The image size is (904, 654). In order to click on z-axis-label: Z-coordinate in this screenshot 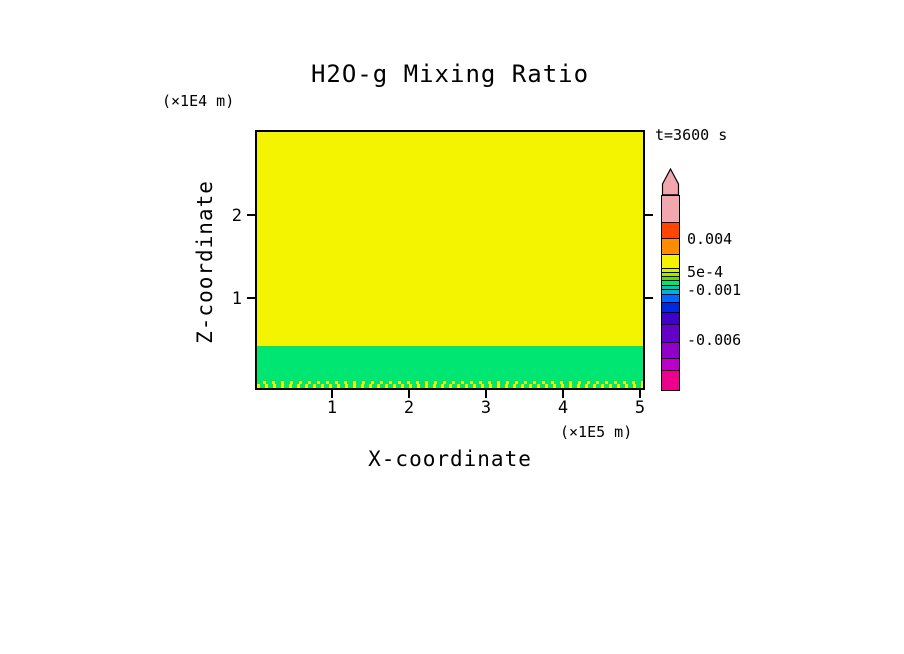, I will do `click(205, 262)`.